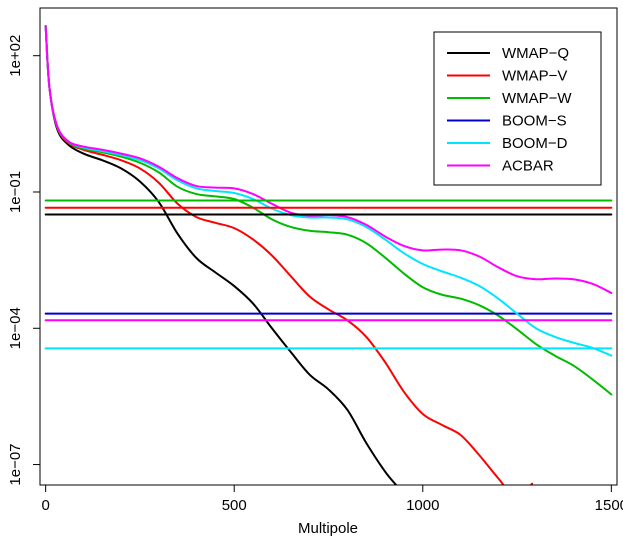  What do you see at coordinates (609, 505) in the screenshot?
I see `x-tick-label: 1500` at bounding box center [609, 505].